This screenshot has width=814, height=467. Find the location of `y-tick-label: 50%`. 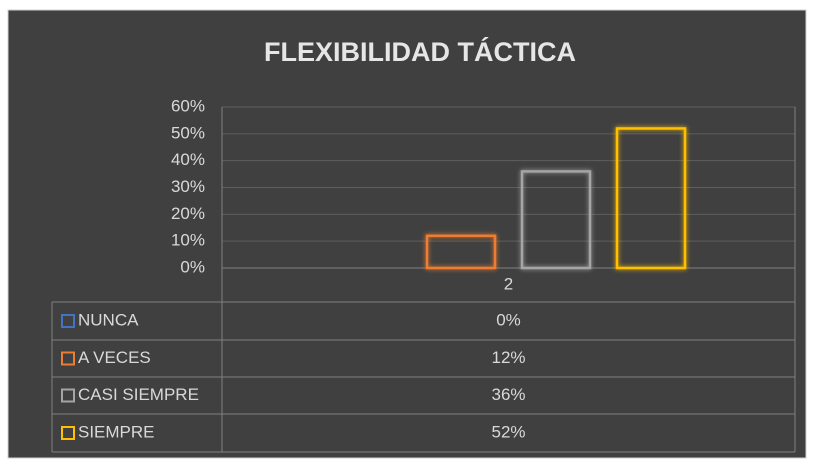

y-tick-label: 50% is located at coordinates (188, 132).